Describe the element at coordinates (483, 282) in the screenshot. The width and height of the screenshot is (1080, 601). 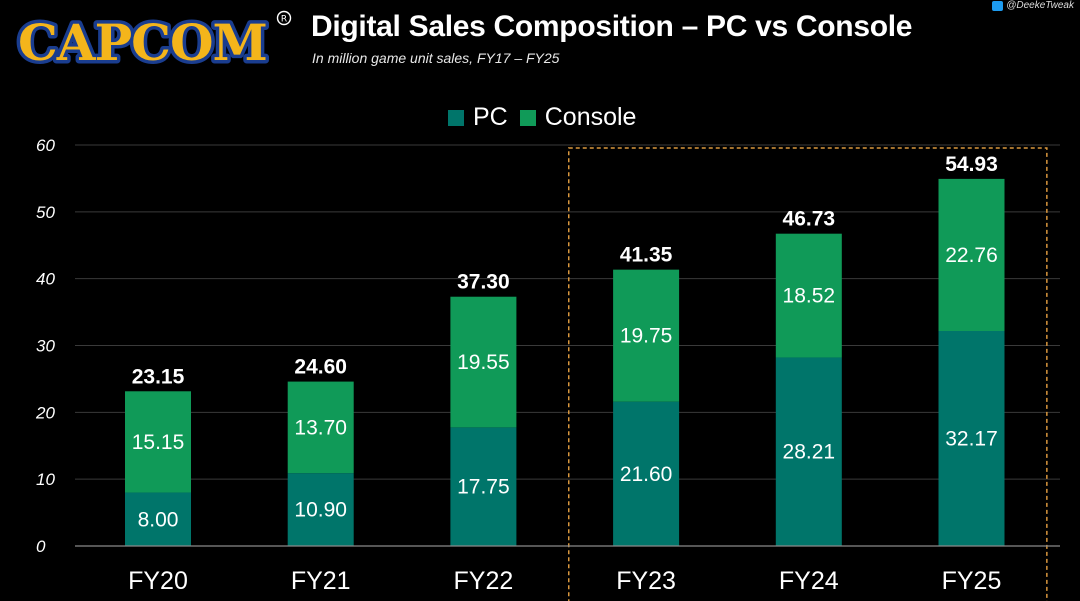
I see `total-label: 37.30` at that location.